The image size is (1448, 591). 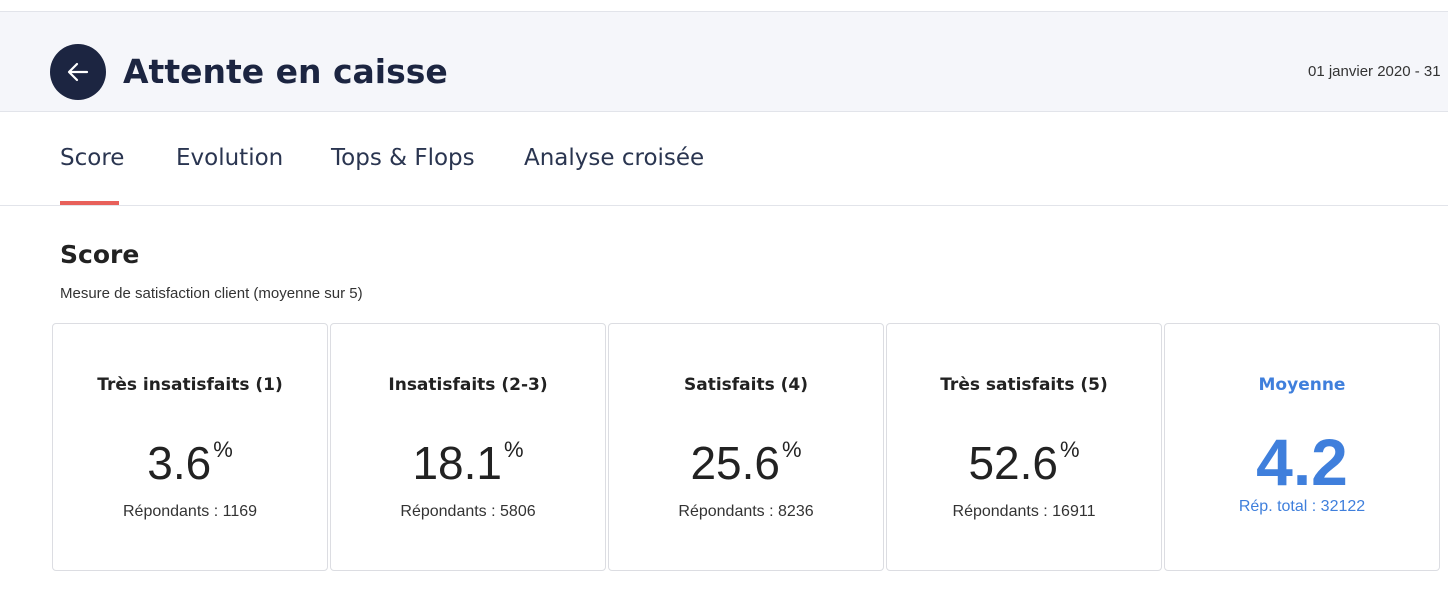 I want to click on card-value-row: 25.6%, so click(x=746, y=463).